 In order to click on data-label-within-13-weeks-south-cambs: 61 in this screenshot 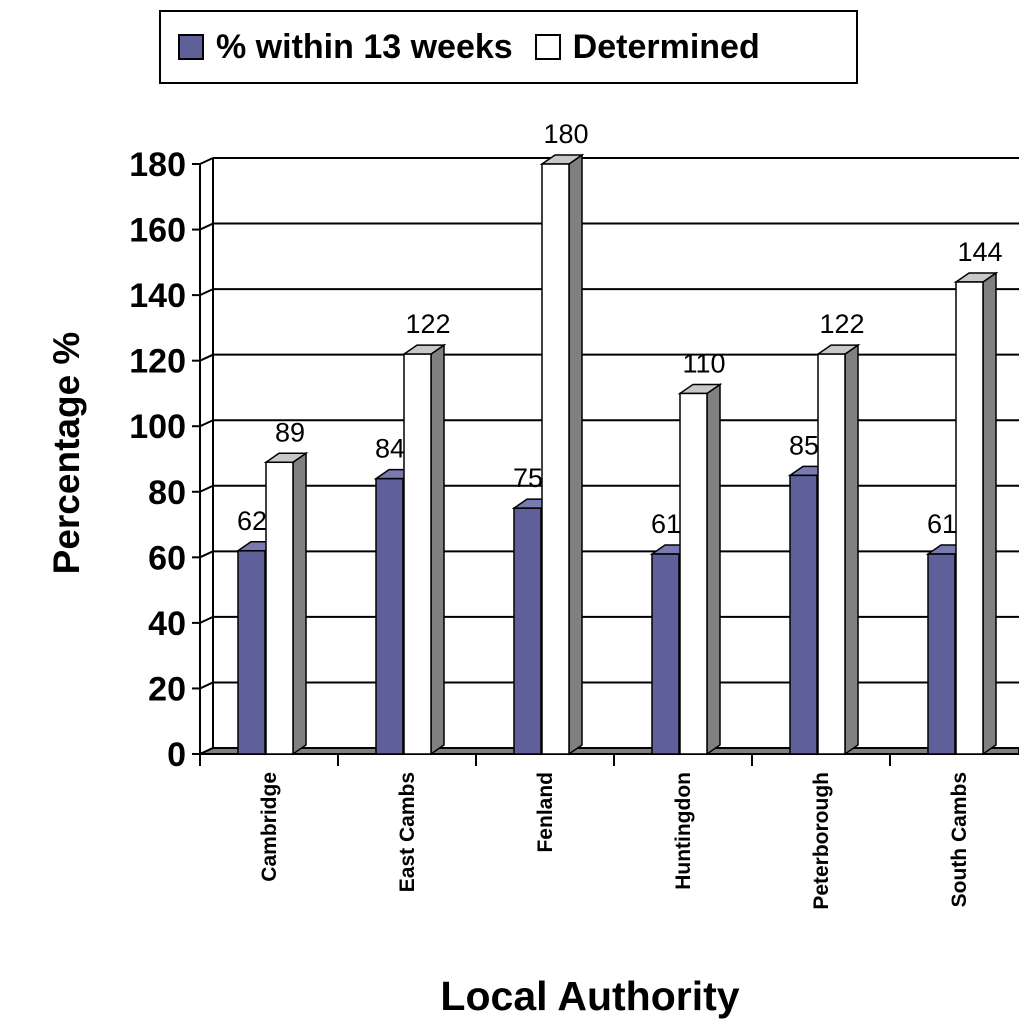, I will do `click(942, 524)`.